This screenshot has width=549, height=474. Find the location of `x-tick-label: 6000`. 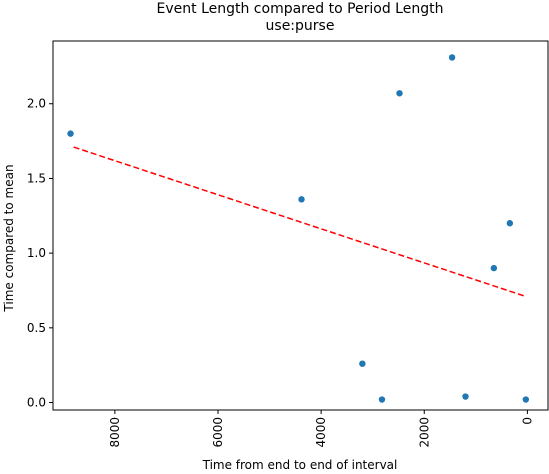

x-tick-label: 6000 is located at coordinates (218, 432).